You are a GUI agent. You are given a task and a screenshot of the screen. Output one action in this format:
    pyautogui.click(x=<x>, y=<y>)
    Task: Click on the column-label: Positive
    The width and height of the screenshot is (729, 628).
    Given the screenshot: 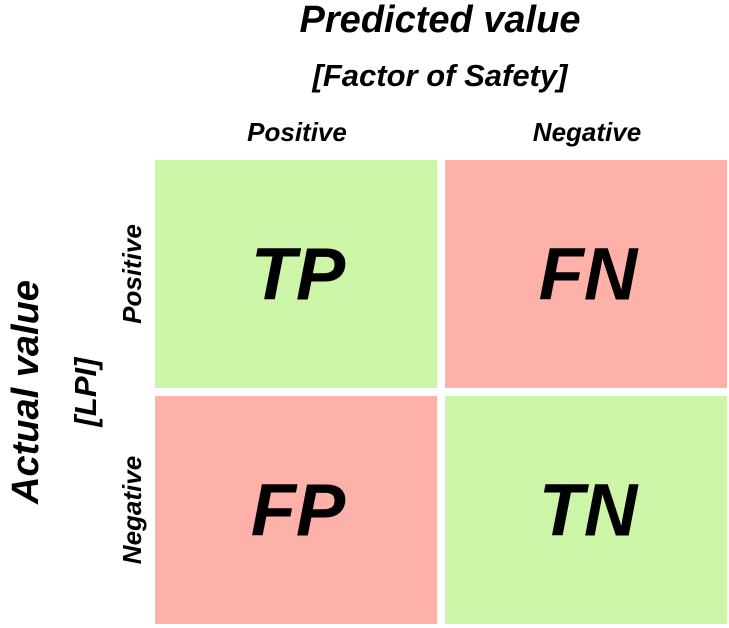 What is the action you would take?
    pyautogui.click(x=297, y=132)
    